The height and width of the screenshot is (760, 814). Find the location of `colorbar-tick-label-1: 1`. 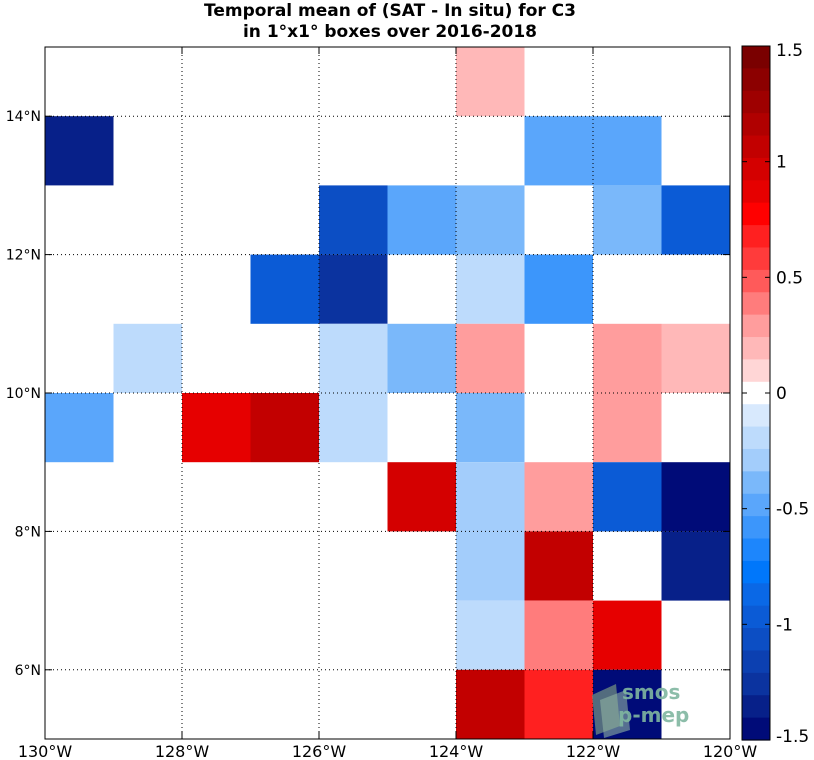

colorbar-tick-label-1: 1 is located at coordinates (781, 163).